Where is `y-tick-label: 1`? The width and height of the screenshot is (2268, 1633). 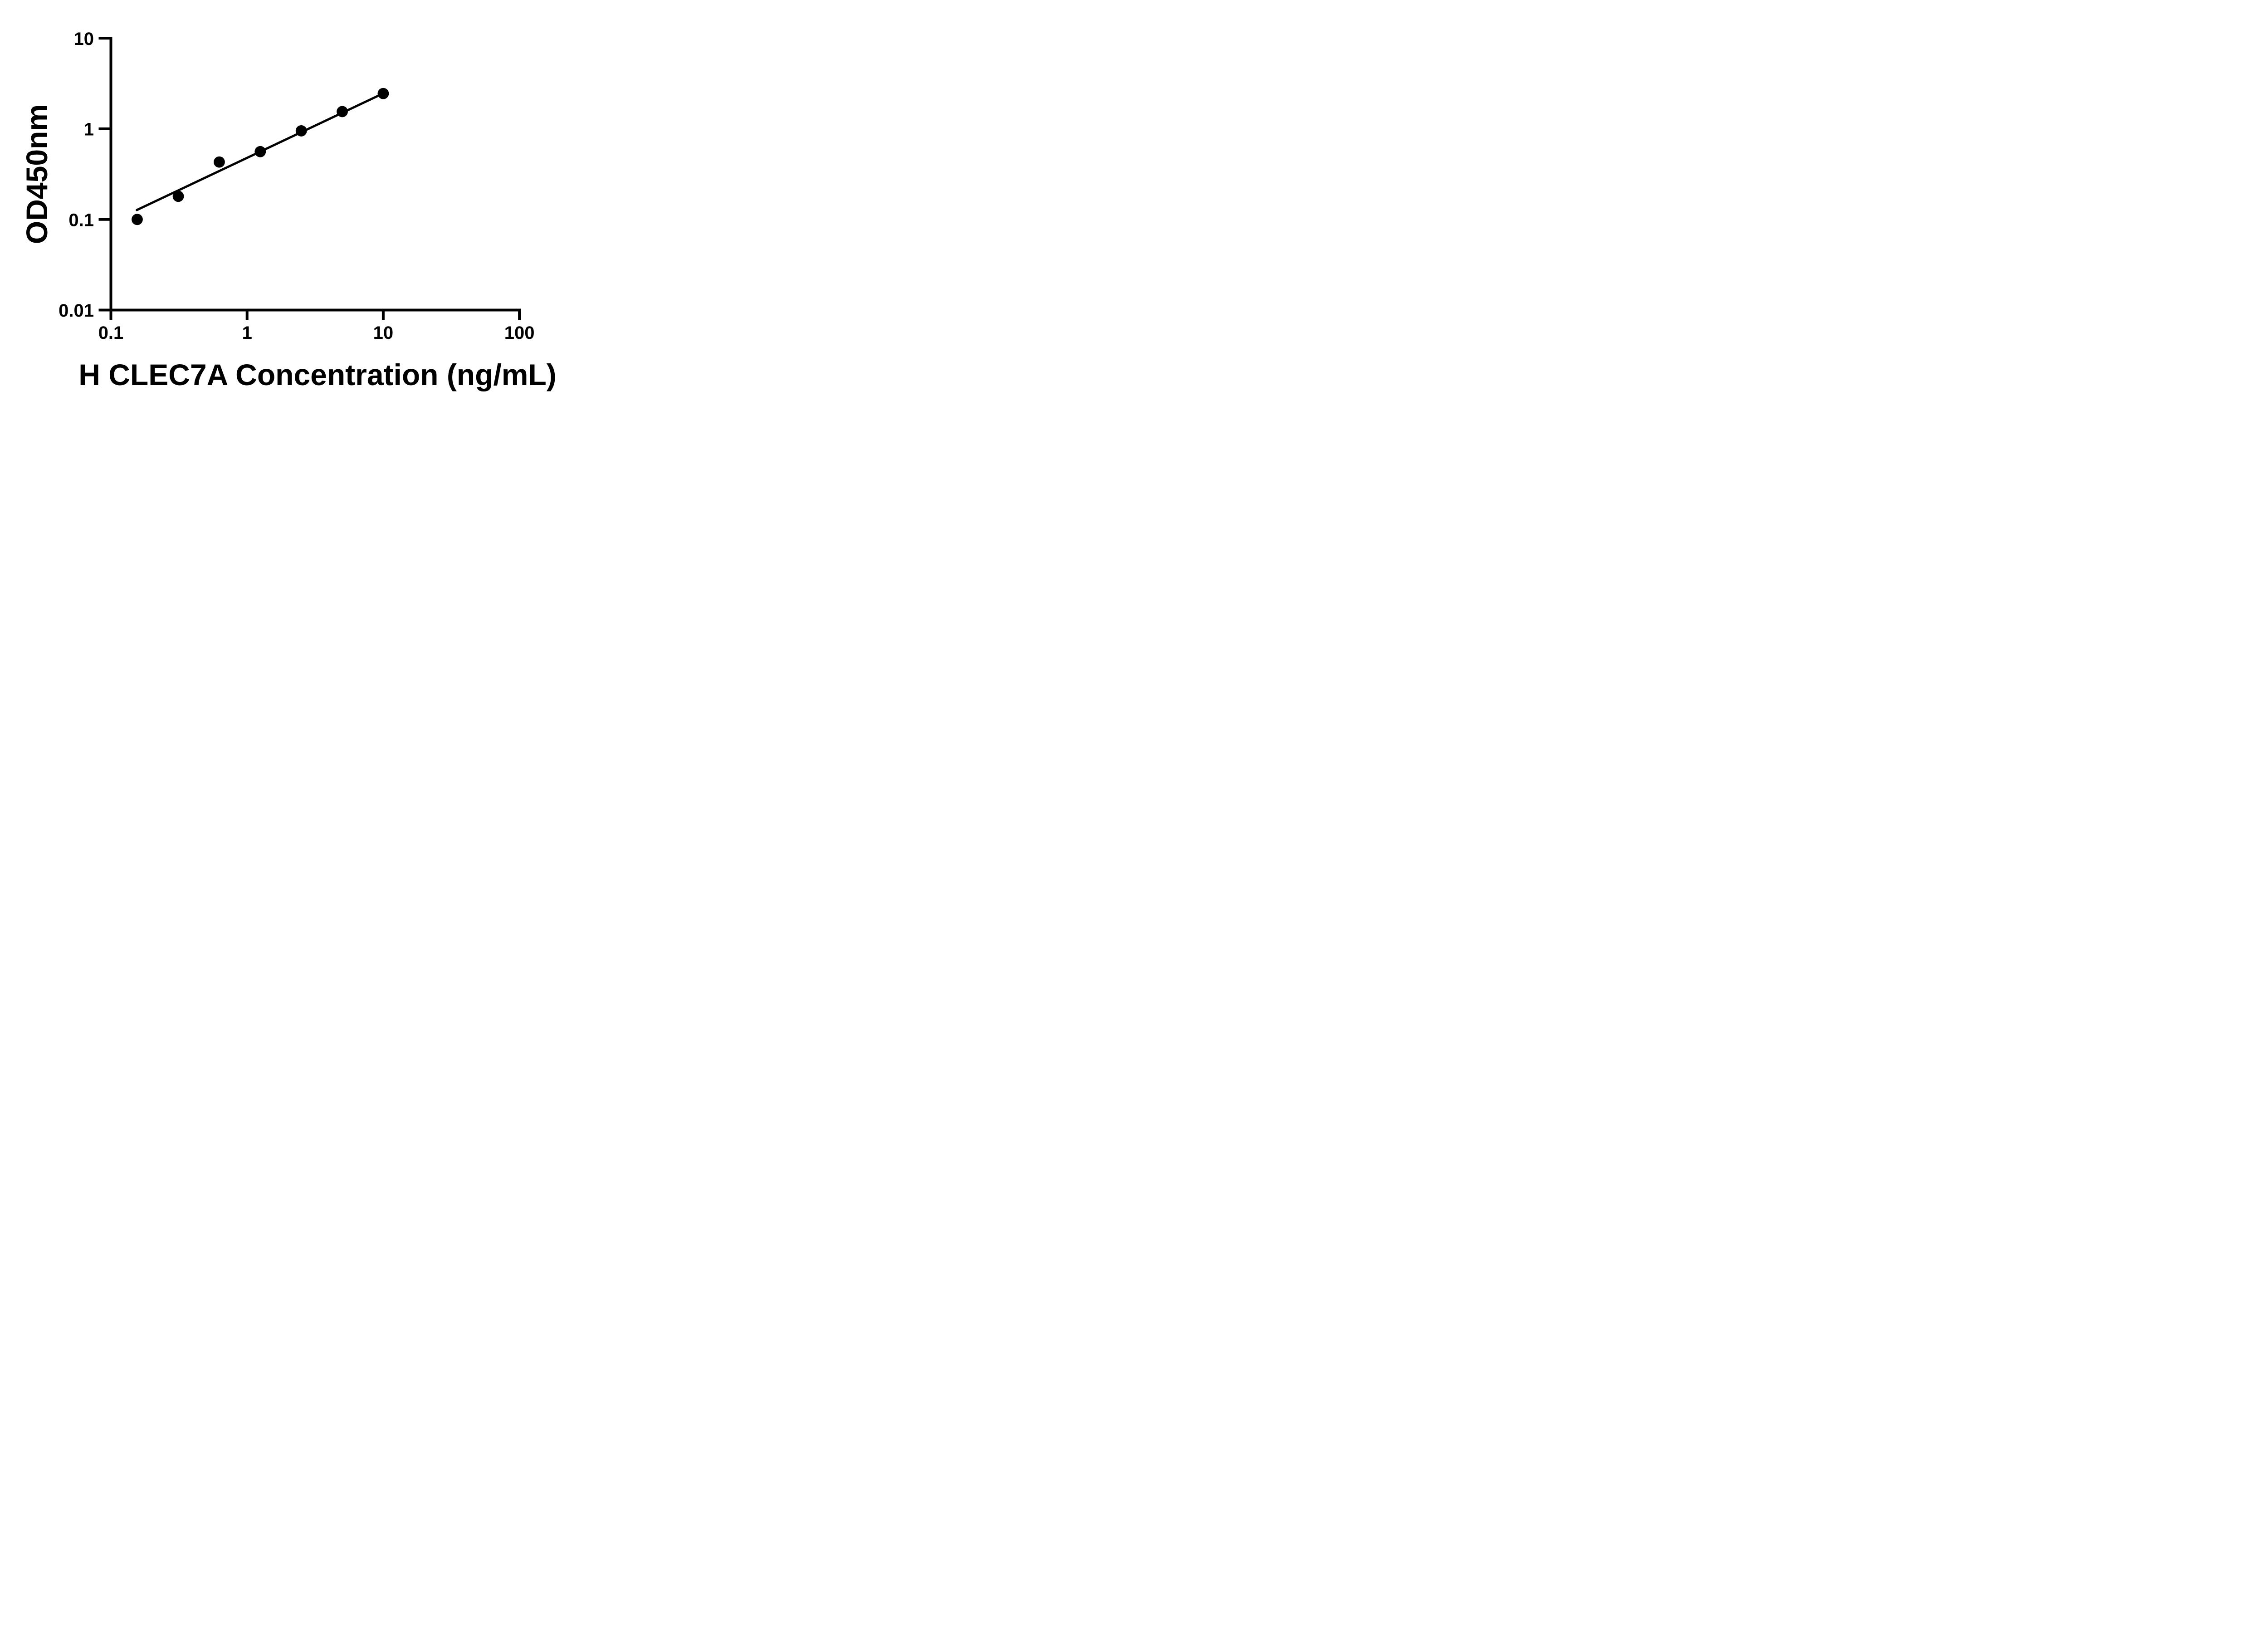 y-tick-label: 1 is located at coordinates (89, 130).